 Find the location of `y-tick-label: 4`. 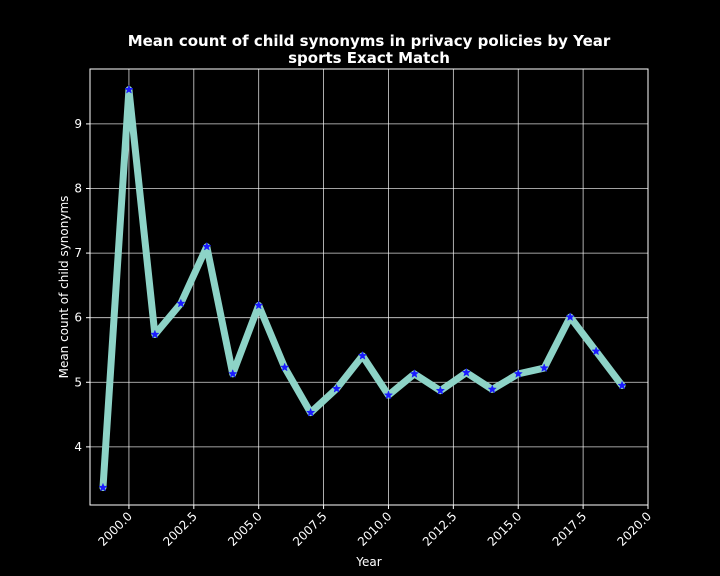

y-tick-label: 4 is located at coordinates (78, 447).